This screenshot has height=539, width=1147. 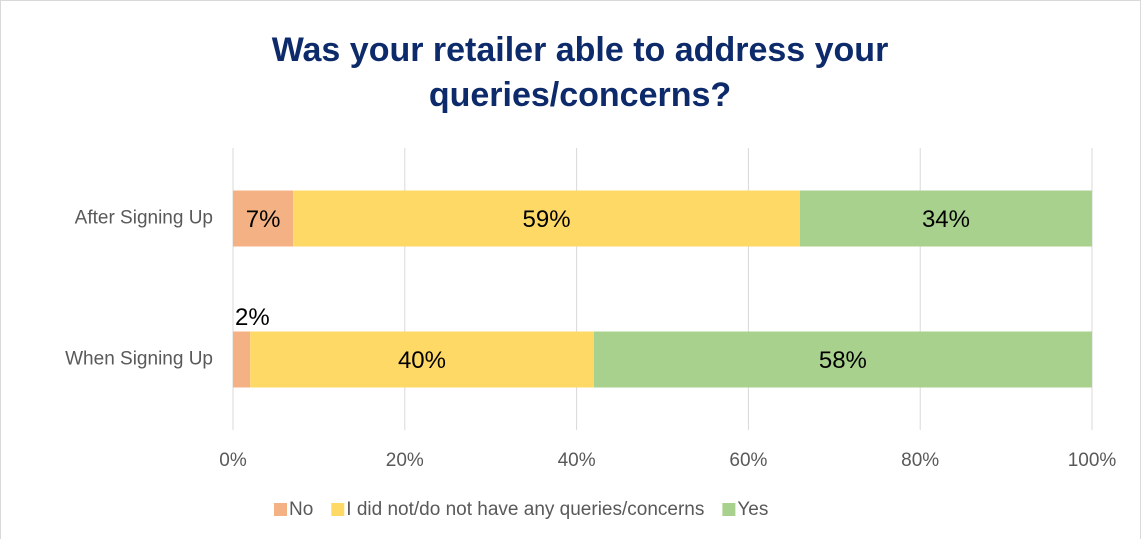 What do you see at coordinates (233, 460) in the screenshot?
I see `x-tick-label: 0%` at bounding box center [233, 460].